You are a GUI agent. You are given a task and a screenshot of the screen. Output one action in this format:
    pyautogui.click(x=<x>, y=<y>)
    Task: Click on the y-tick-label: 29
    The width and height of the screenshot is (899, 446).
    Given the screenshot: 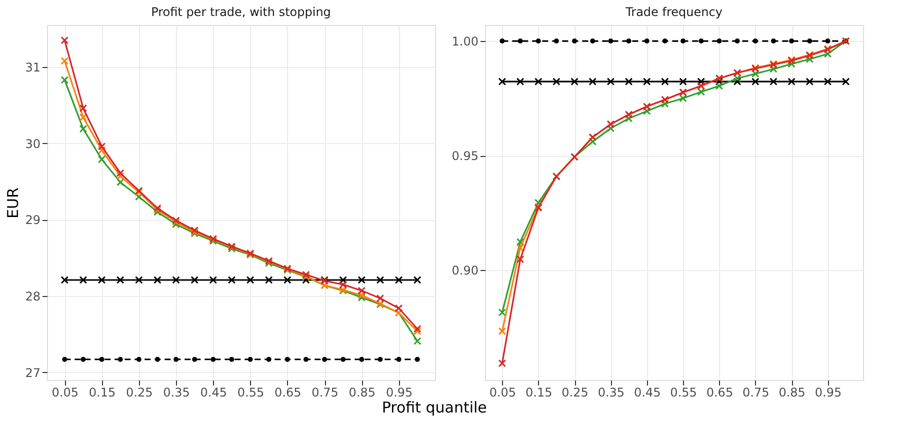 What is the action you would take?
    pyautogui.click(x=32, y=220)
    